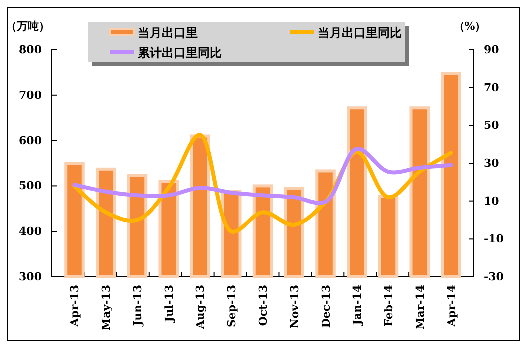 This screenshot has width=527, height=349. I want to click on legend-label: 当月出口里同比, so click(360, 33).